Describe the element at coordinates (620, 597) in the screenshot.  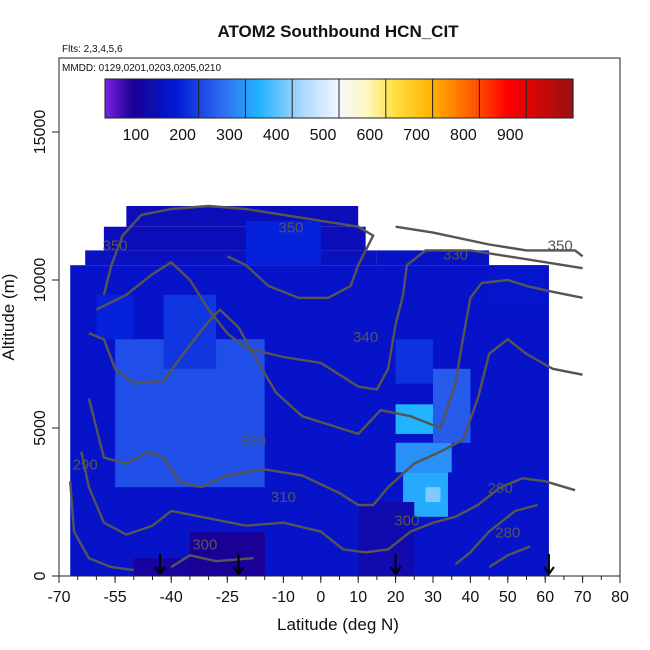
I see `x-tick-label-13: 80` at that location.